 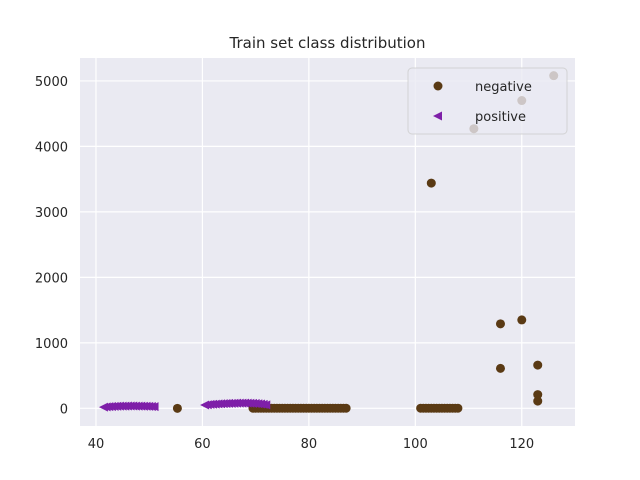 I want to click on y-tick-label: 4000, so click(x=51, y=147).